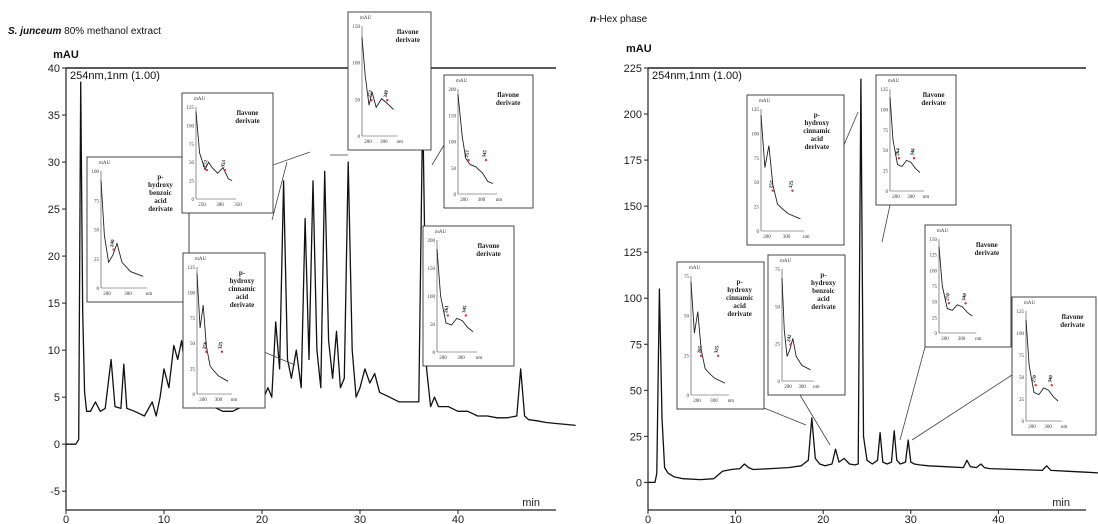  Describe the element at coordinates (633, 161) in the screenshot. I see `y-tick-label: 175` at that location.